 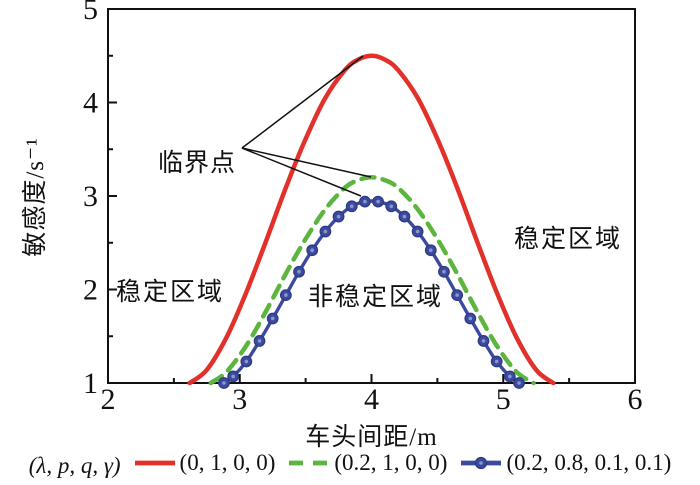 What do you see at coordinates (589, 462) in the screenshot?
I see `legend-label-2: (0.2, 0.8, 0.1, 0.1)` at bounding box center [589, 462].